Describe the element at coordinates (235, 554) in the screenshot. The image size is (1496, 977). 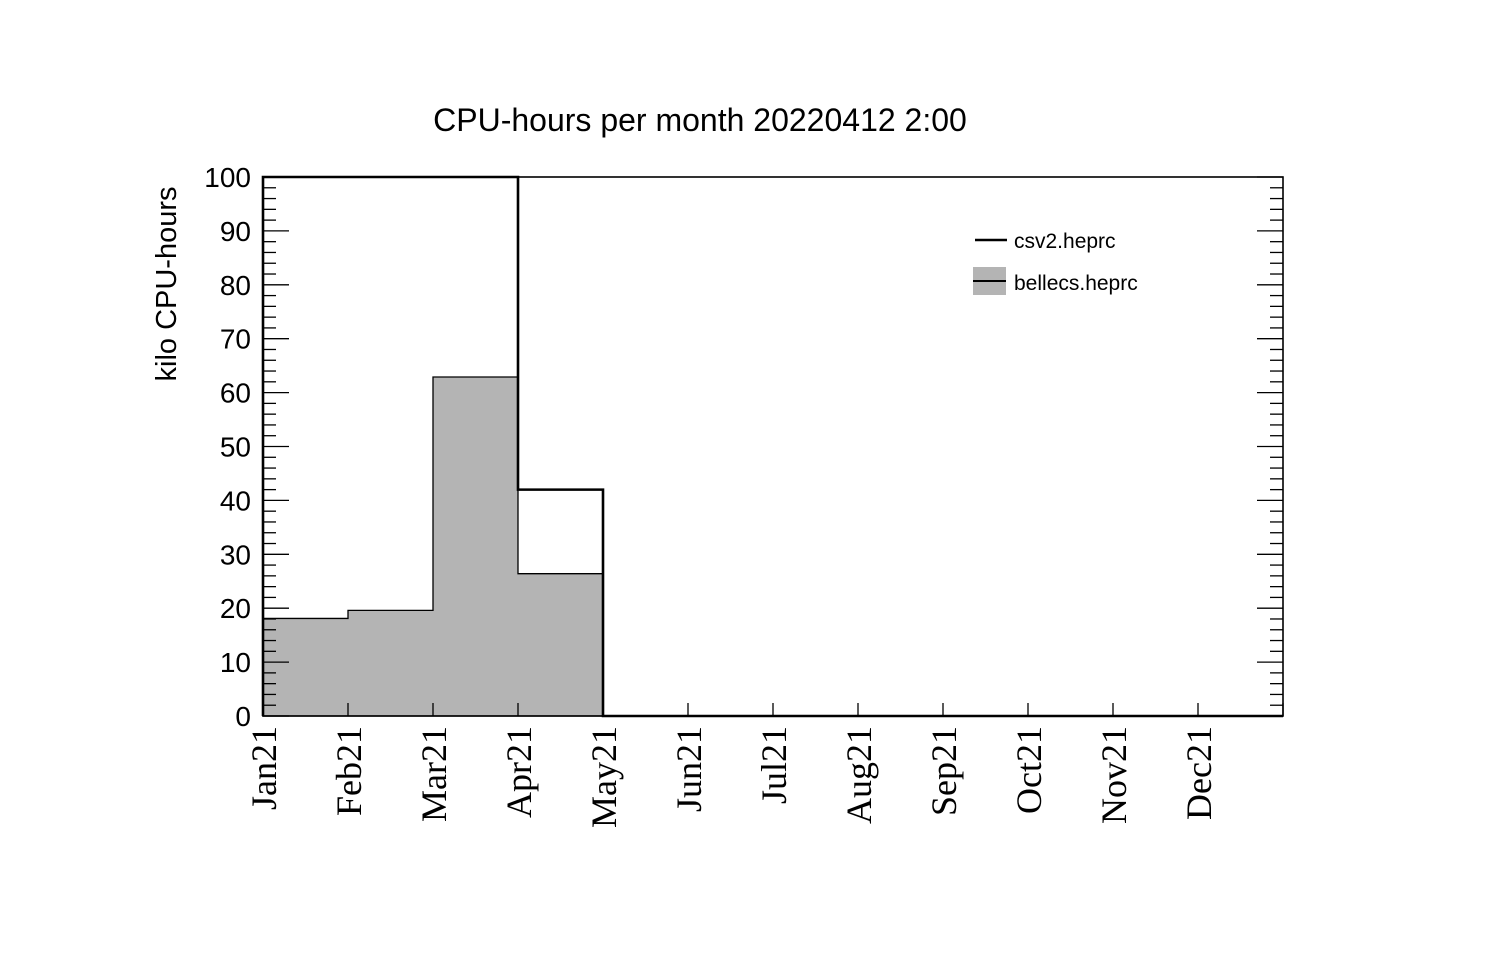
I see `y-tick-label: 30` at that location.